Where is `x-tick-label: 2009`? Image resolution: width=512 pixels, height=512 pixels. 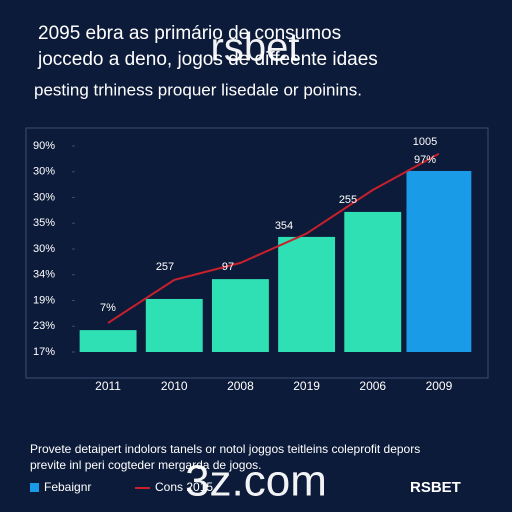 x-tick-label: 2009 is located at coordinates (439, 386).